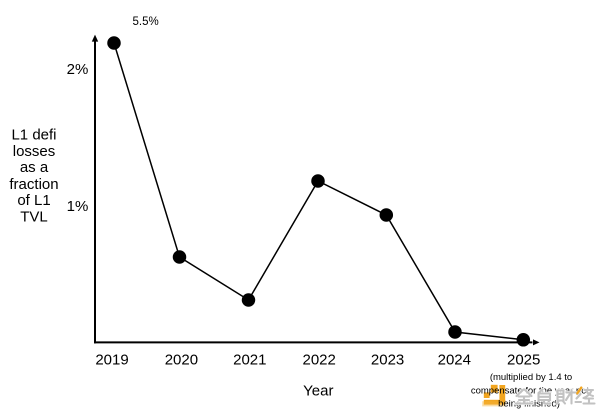  What do you see at coordinates (34, 167) in the screenshot?
I see `svg-text: as a` at bounding box center [34, 167].